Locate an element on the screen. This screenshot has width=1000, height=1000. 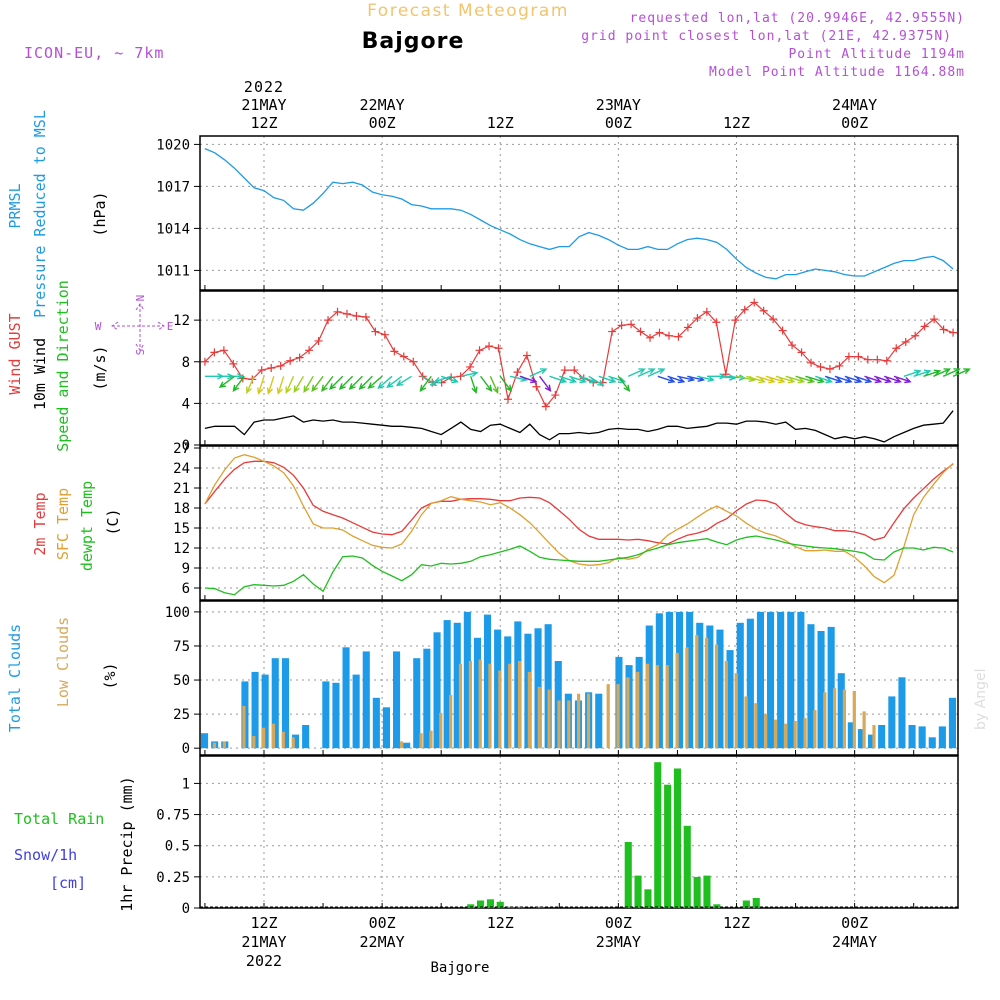
credit-watermark: by Angel is located at coordinates (981, 699).